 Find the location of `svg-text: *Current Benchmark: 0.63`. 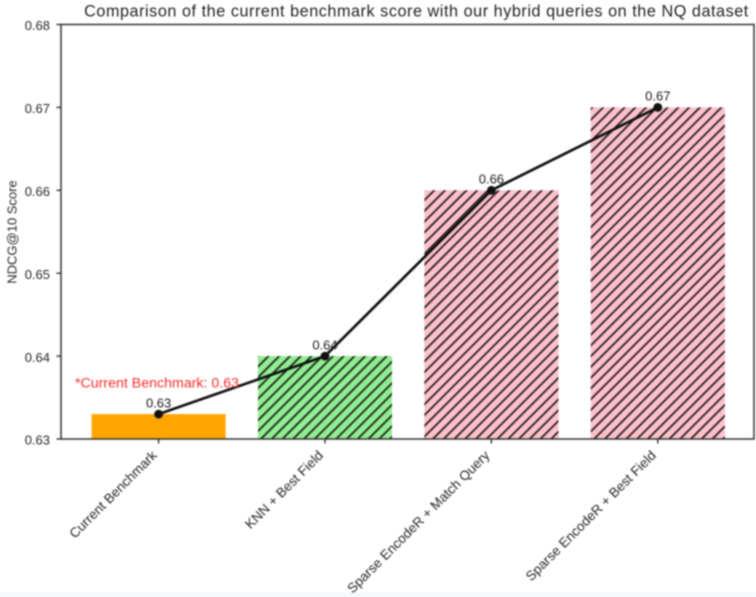

svg-text: *Current Benchmark: 0.63 is located at coordinates (157, 384).